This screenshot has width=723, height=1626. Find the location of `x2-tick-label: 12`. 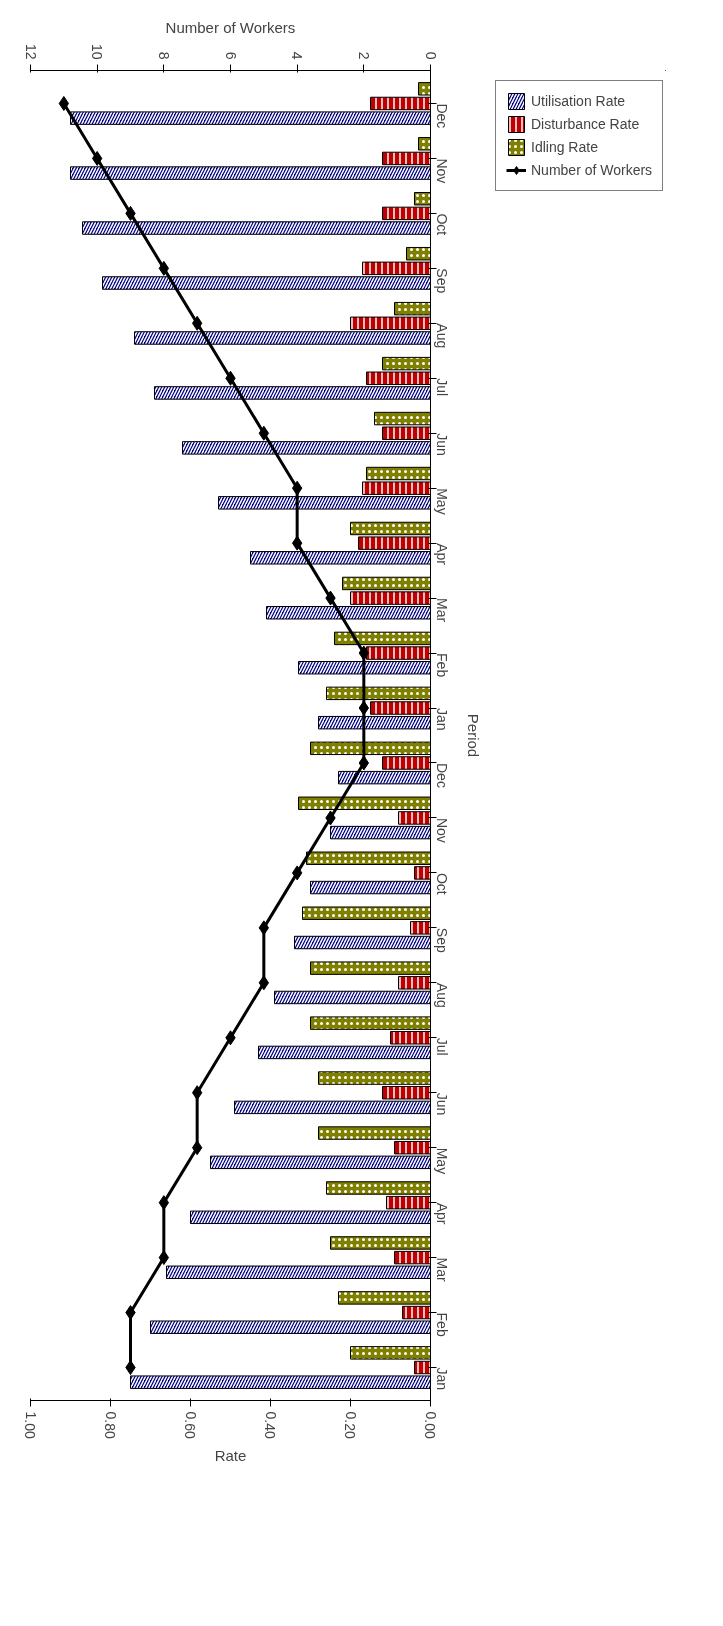

x2-tick-label: 12 is located at coordinates (30, 51).